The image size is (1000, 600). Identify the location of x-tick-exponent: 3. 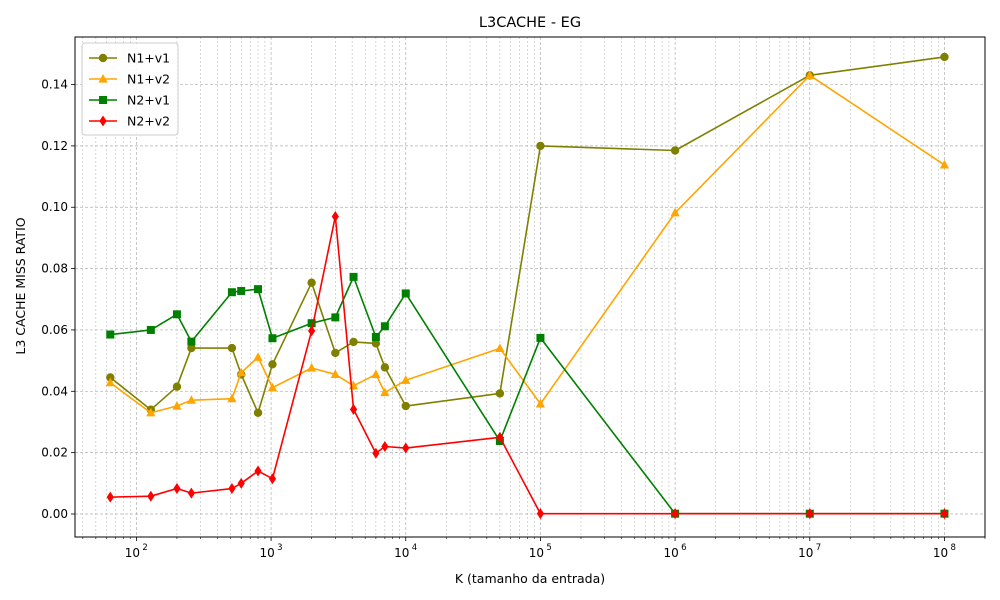
(279, 548).